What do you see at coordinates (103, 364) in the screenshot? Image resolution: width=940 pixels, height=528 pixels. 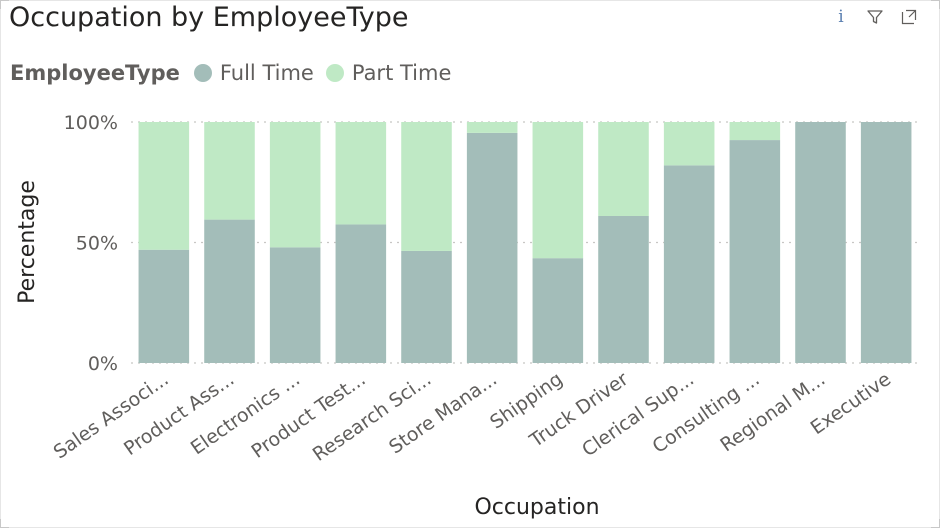 I see `y-tick-label: 0%` at bounding box center [103, 364].